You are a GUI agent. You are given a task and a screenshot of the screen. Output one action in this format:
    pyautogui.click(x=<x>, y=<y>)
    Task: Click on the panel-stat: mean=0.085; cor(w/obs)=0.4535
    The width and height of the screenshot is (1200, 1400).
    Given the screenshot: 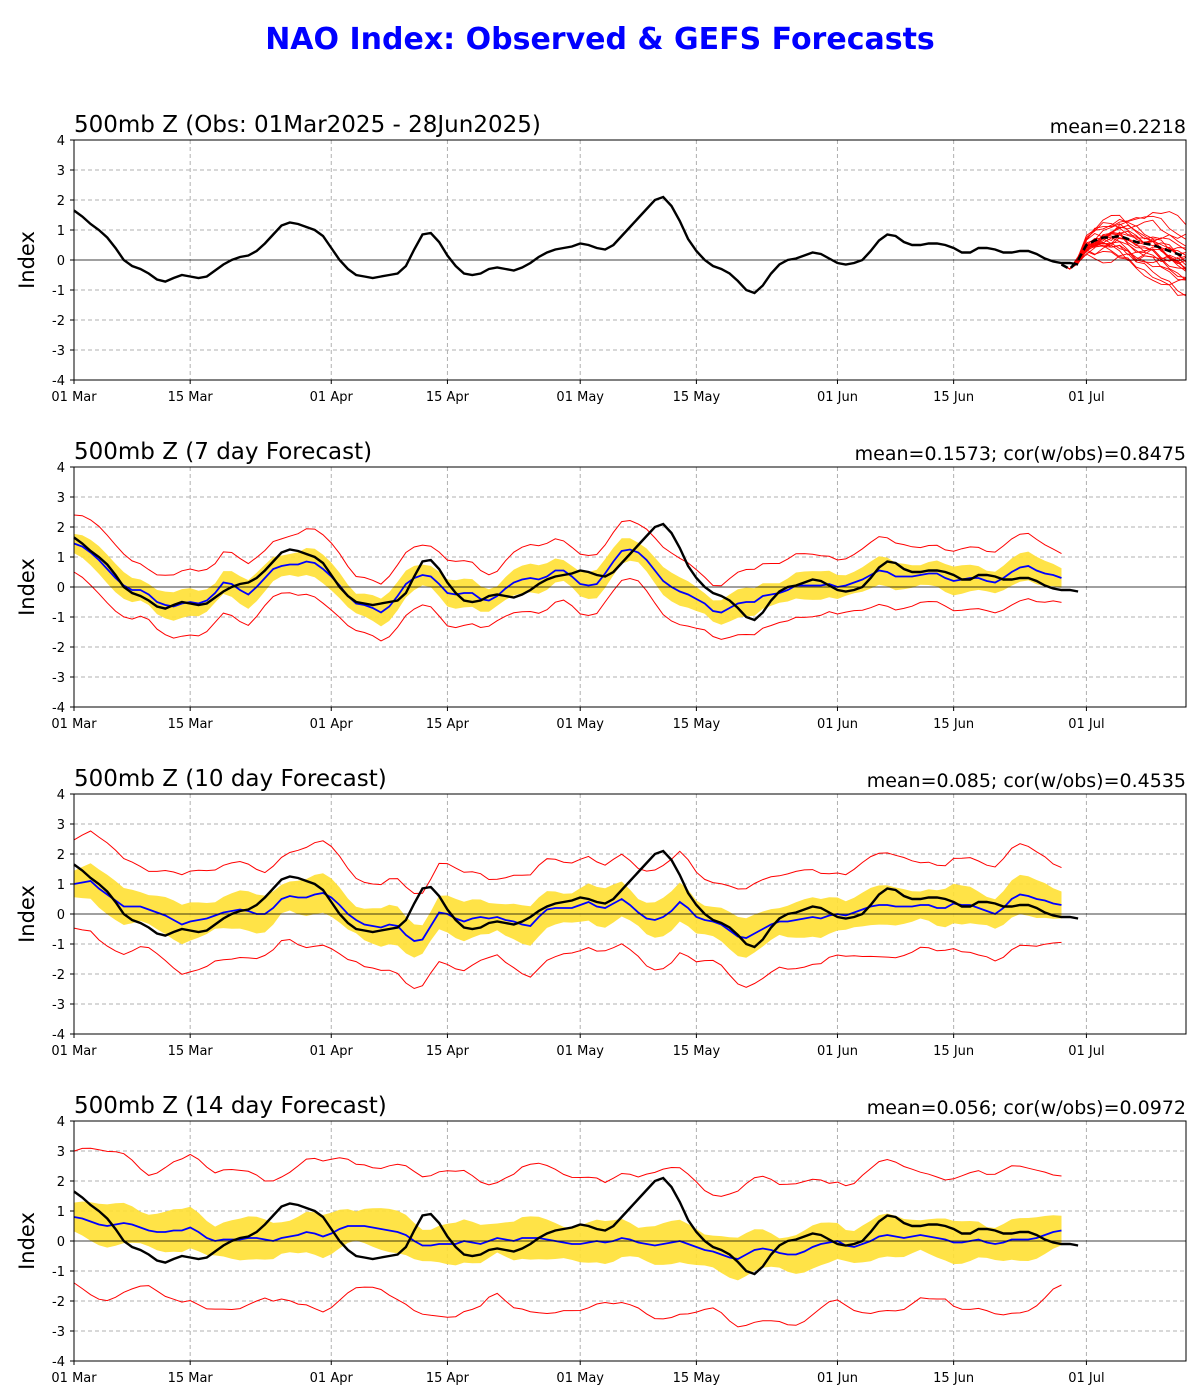 What is the action you would take?
    pyautogui.click(x=1026, y=781)
    